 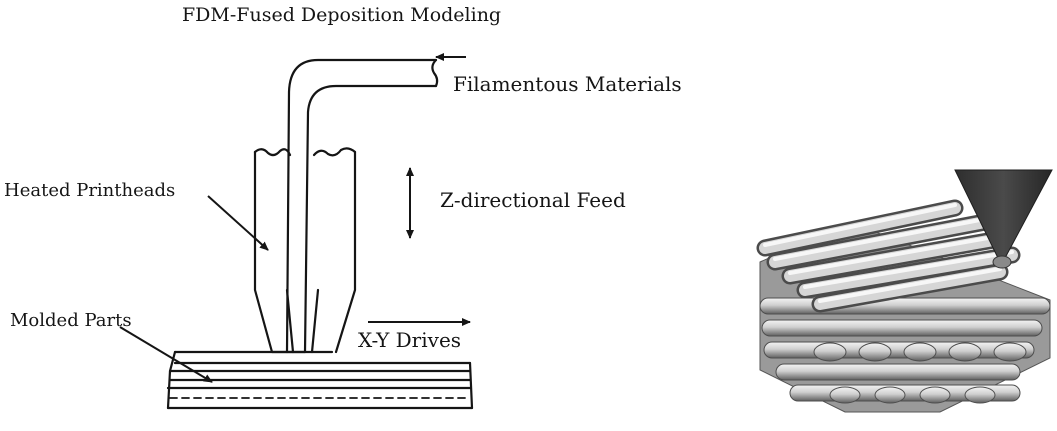 What do you see at coordinates (342, 15) in the screenshot?
I see `figure-title: FDM-Fused Deposition Modeling` at bounding box center [342, 15].